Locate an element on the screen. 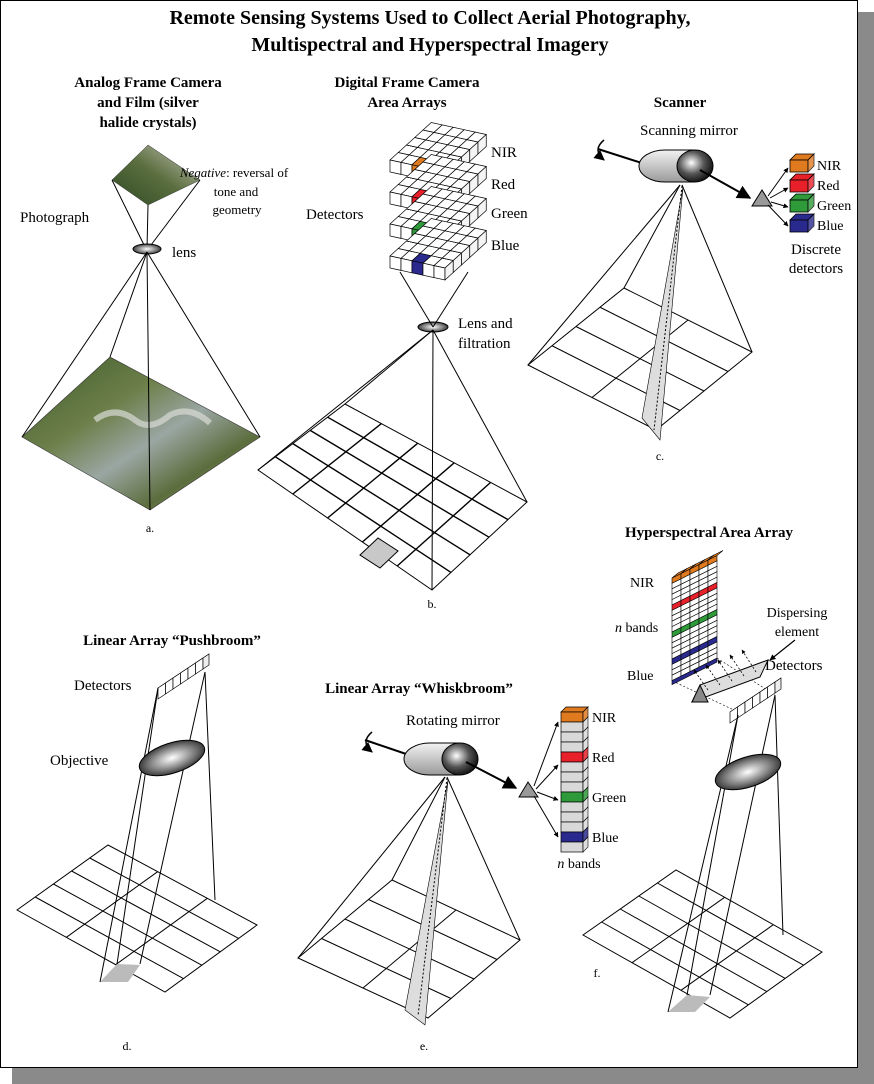 This screenshot has height=1084, width=874. negative-label-1: Negative: reversal of is located at coordinates (234, 172).